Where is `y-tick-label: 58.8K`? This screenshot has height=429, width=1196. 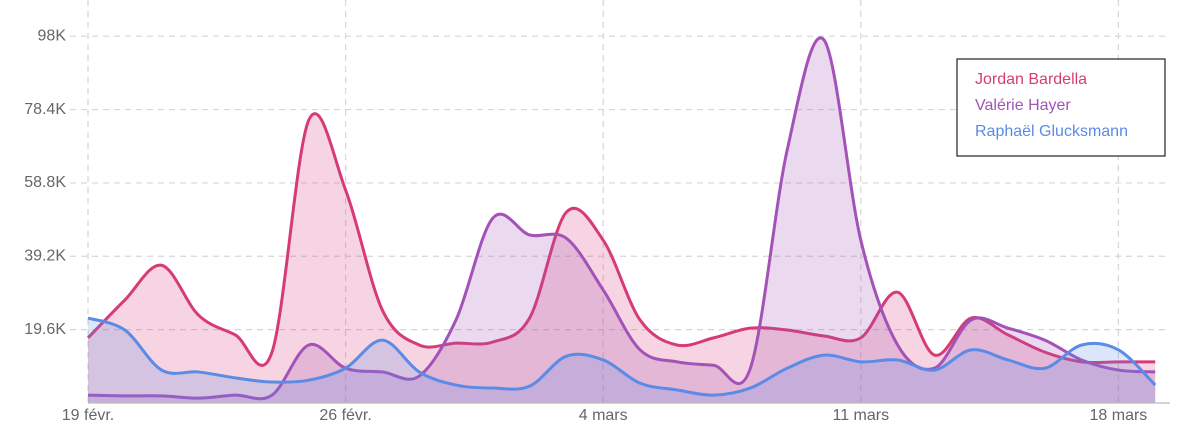 y-tick-label: 58.8K is located at coordinates (45, 182).